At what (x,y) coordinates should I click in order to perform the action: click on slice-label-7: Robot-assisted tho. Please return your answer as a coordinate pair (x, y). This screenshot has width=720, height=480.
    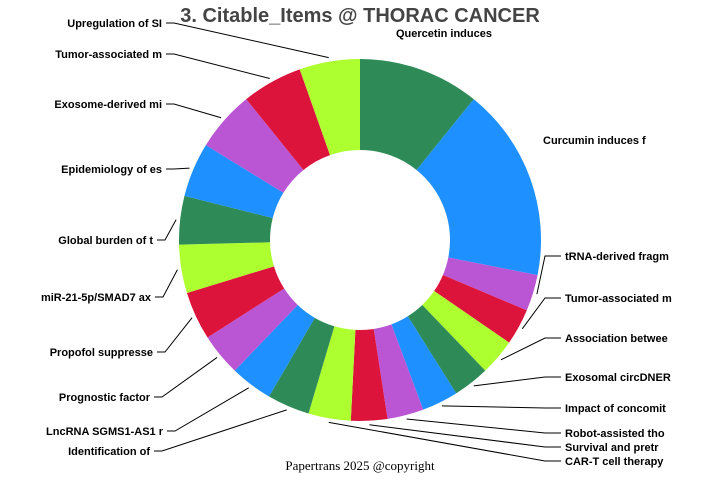
    Looking at the image, I should click on (615, 434).